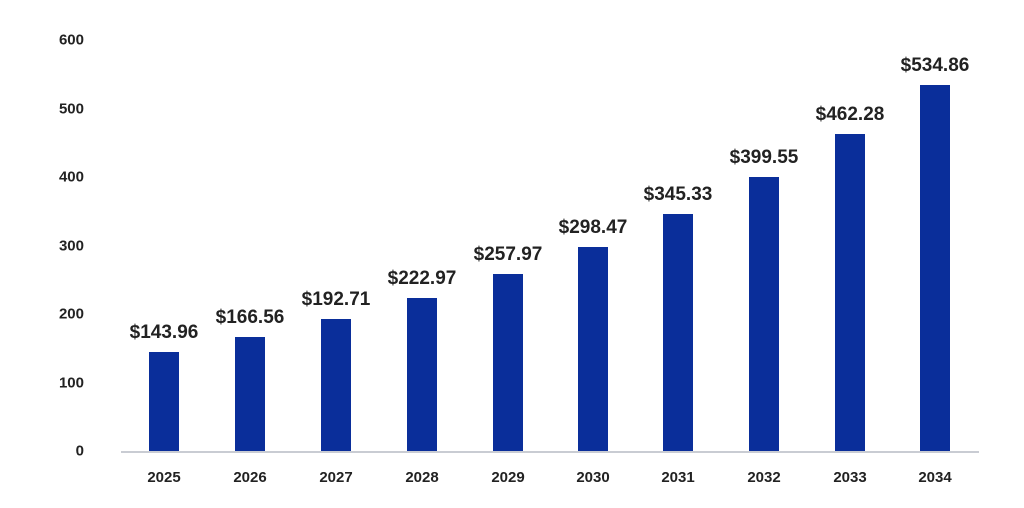 This screenshot has width=1024, height=508. Describe the element at coordinates (678, 195) in the screenshot. I see `bar-value-label: $345.33` at that location.